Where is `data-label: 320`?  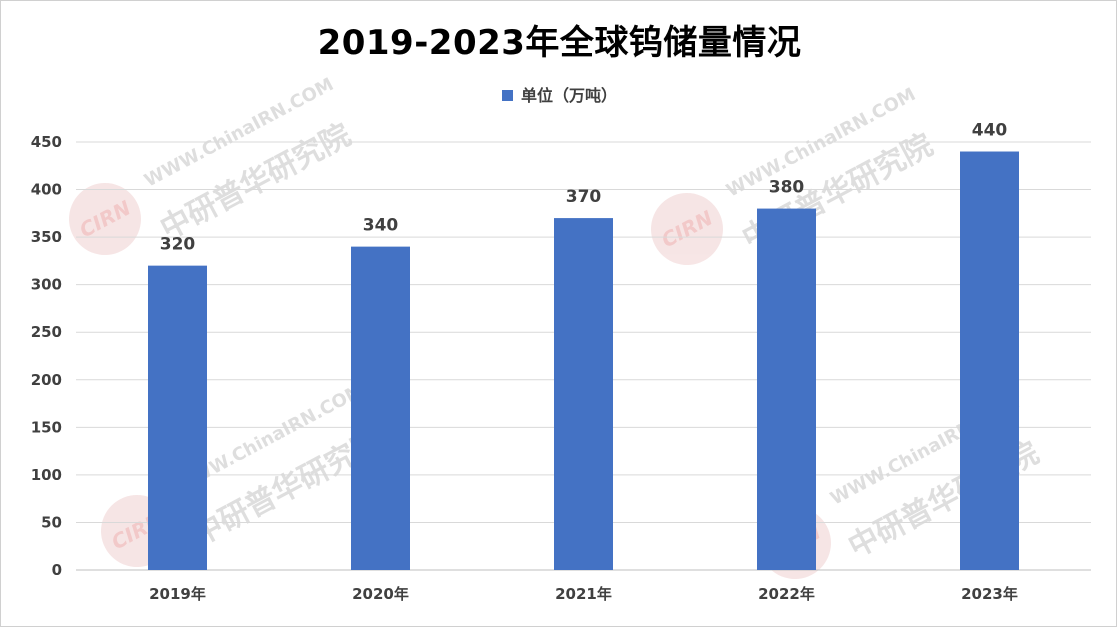
data-label: 320 is located at coordinates (178, 245).